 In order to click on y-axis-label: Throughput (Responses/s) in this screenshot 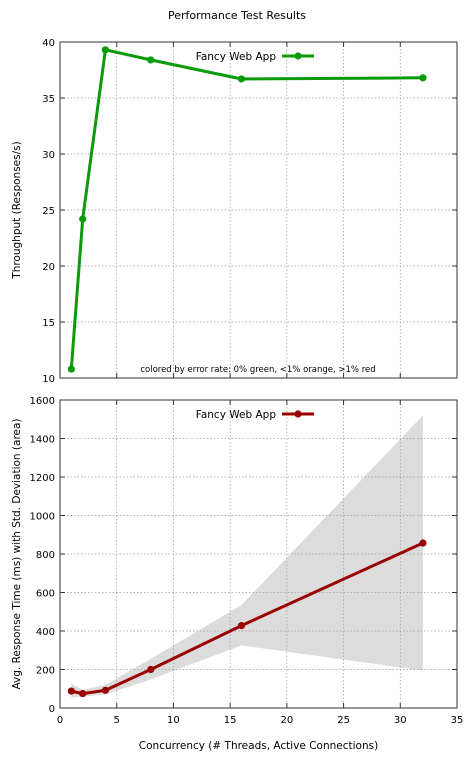, I will do `click(17, 210)`.